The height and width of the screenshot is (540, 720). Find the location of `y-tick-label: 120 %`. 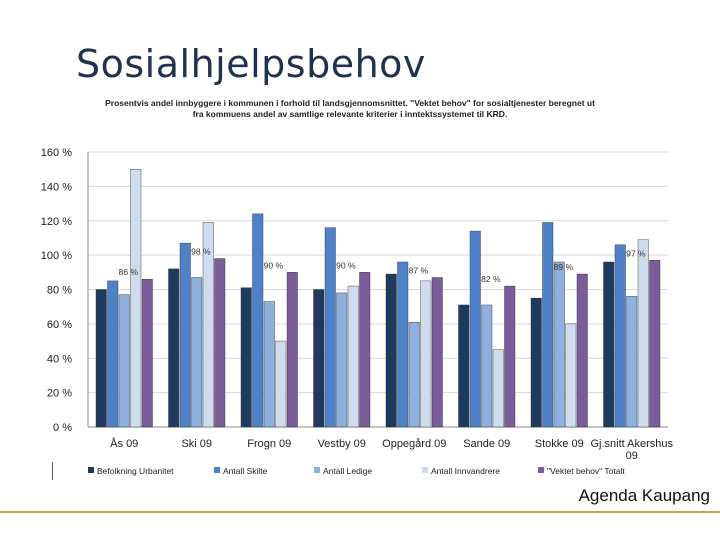

y-tick-label: 120 % is located at coordinates (56, 222).